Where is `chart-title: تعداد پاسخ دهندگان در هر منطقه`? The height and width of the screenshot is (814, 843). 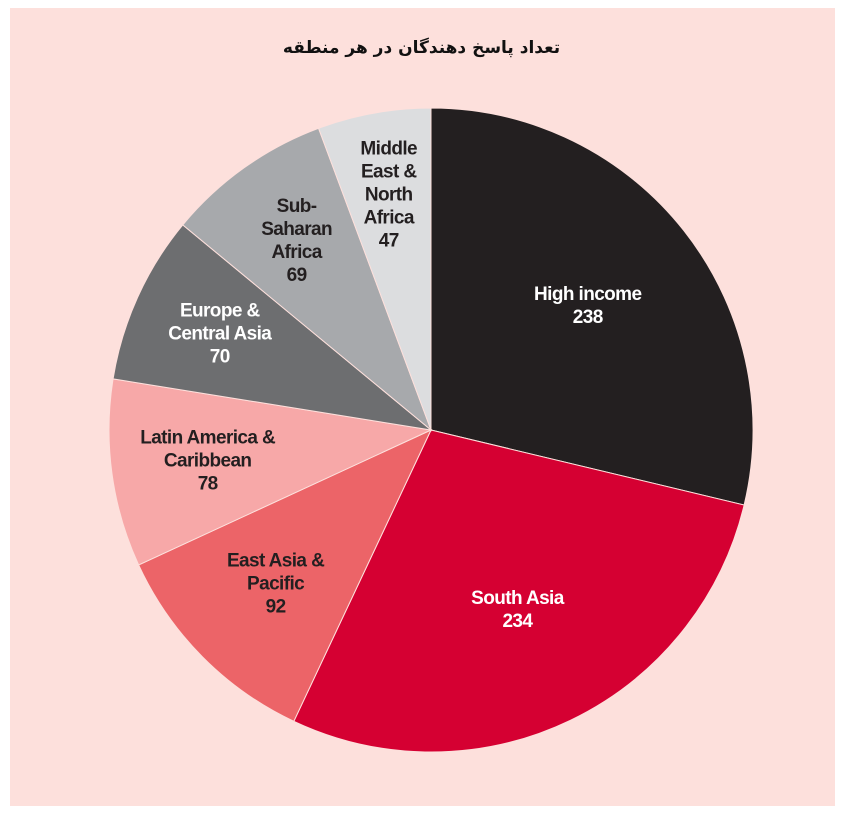 chart-title: تعداد پاسخ دهندگان در هر منطقه is located at coordinates (421, 48).